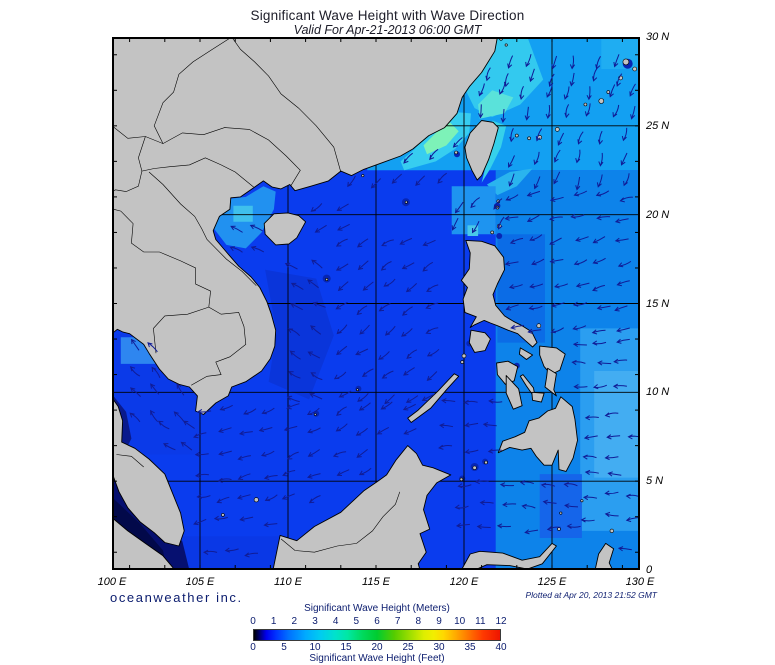 This screenshot has height=665, width=775. I want to click on land-taiwan, so click(481, 150).